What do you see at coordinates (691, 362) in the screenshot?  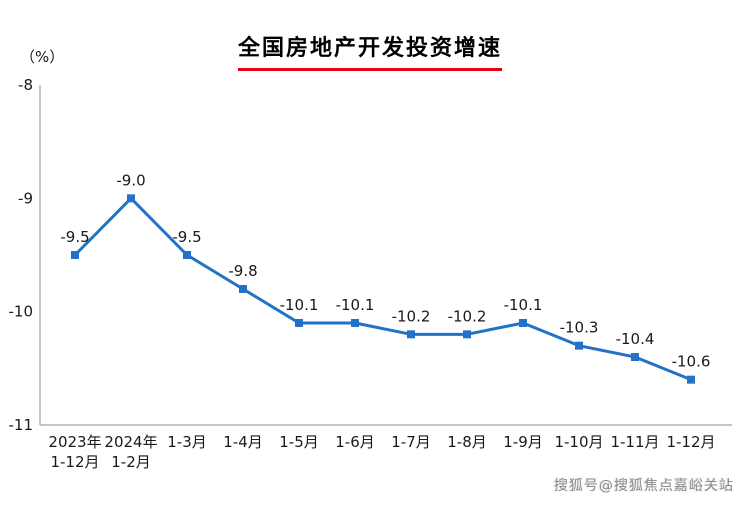 I see `data-point-label: -10.6` at bounding box center [691, 362].